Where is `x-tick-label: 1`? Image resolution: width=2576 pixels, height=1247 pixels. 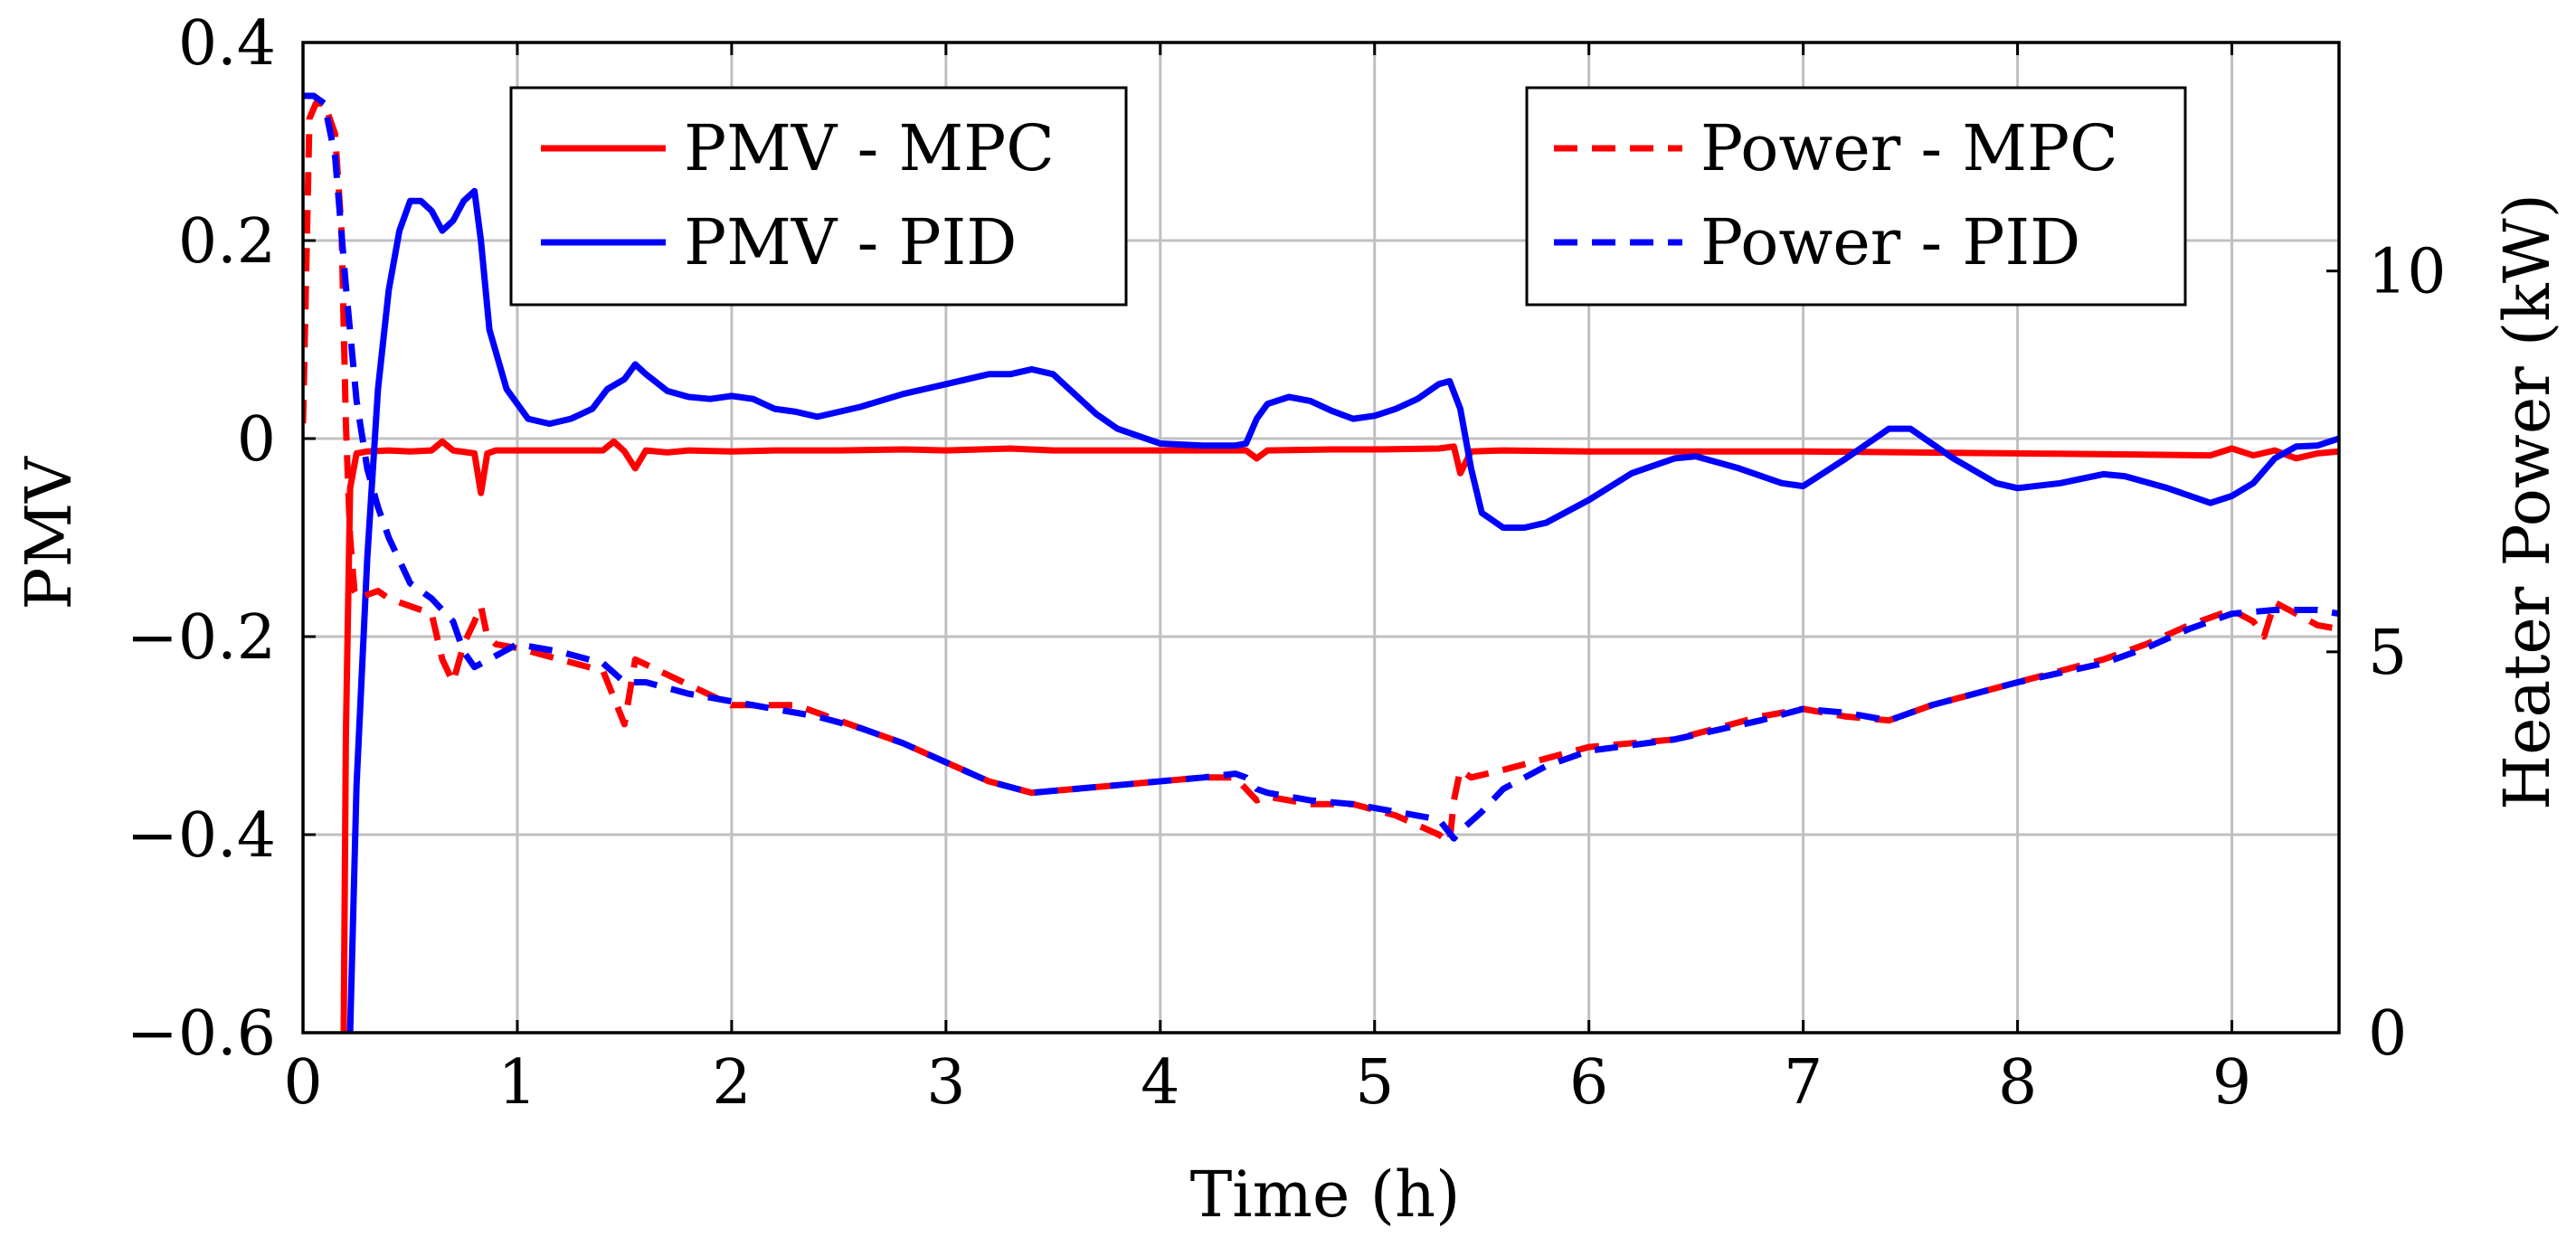 x-tick-label: 1 is located at coordinates (517, 1083).